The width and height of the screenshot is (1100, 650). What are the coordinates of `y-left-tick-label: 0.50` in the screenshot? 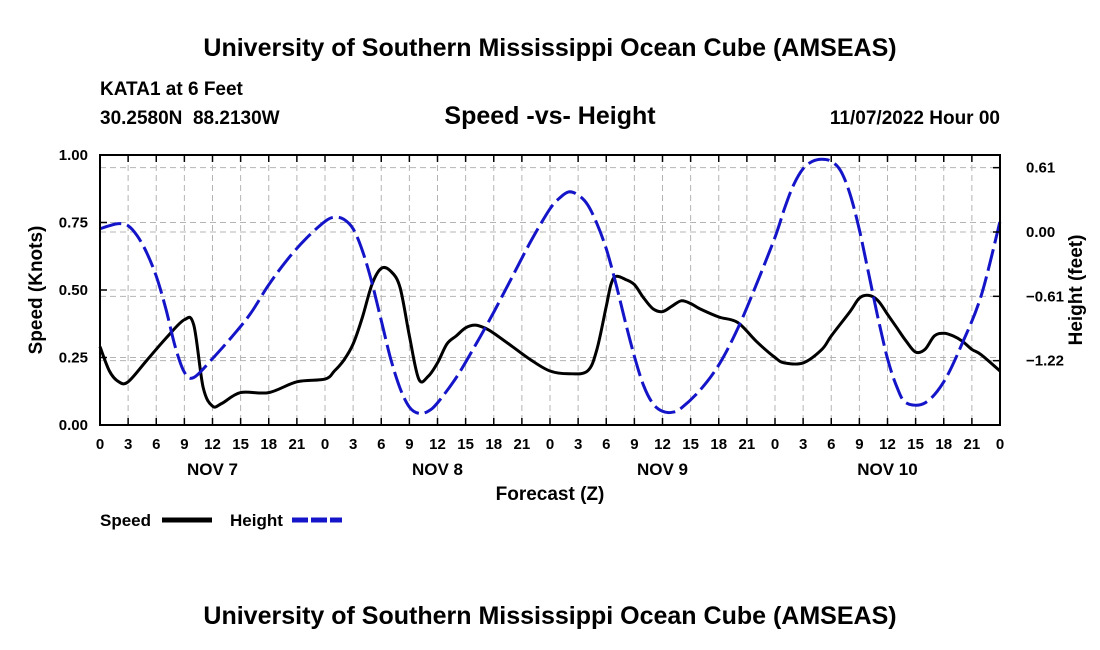 It's located at (73, 290).